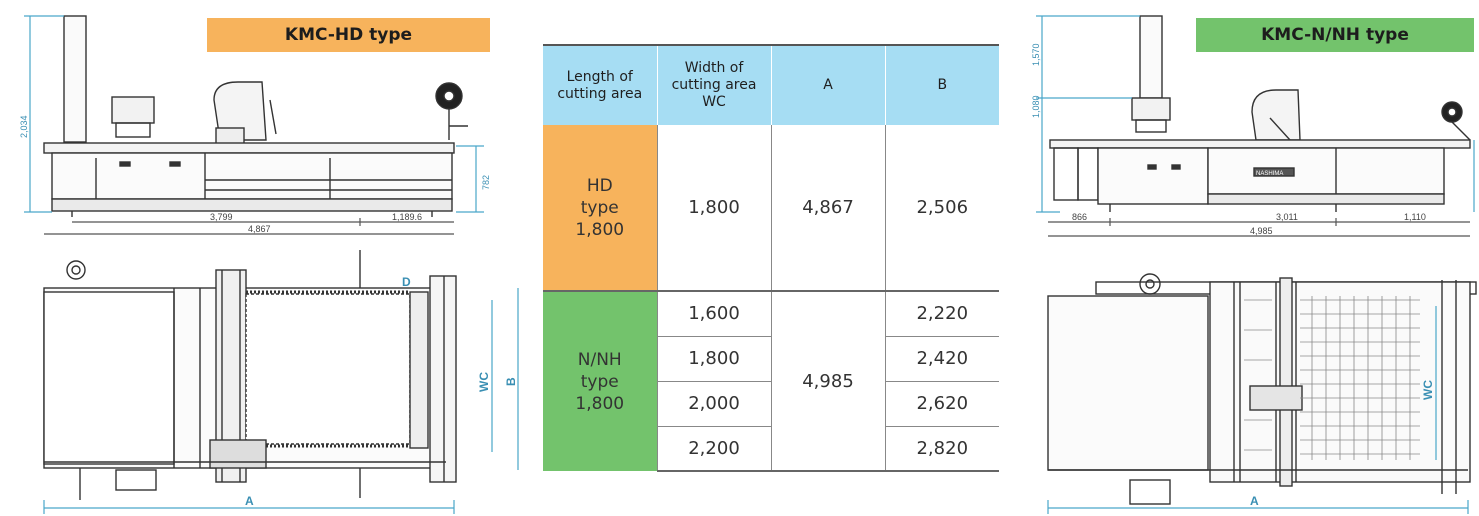 This screenshot has width=1479, height=516. Describe the element at coordinates (942, 85) in the screenshot. I see `header-b: B` at that location.